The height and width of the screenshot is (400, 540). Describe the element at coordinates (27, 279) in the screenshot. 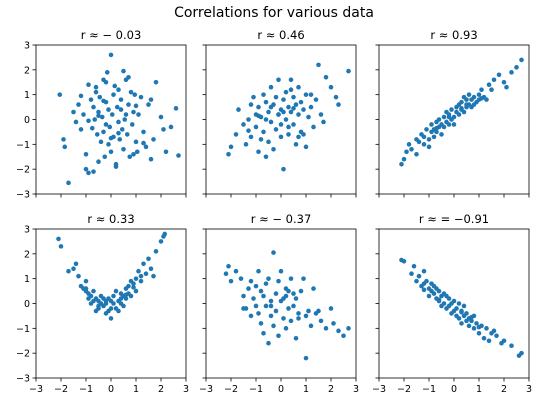

I see `y-tick-label: 1` at that location.